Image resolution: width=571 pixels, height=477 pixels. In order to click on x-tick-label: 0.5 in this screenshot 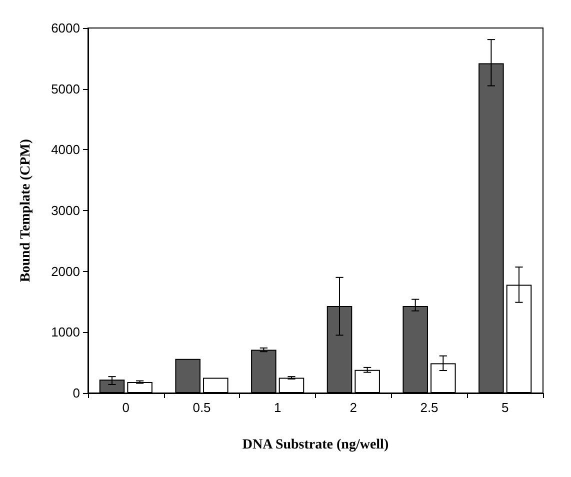, I will do `click(201, 407)`.